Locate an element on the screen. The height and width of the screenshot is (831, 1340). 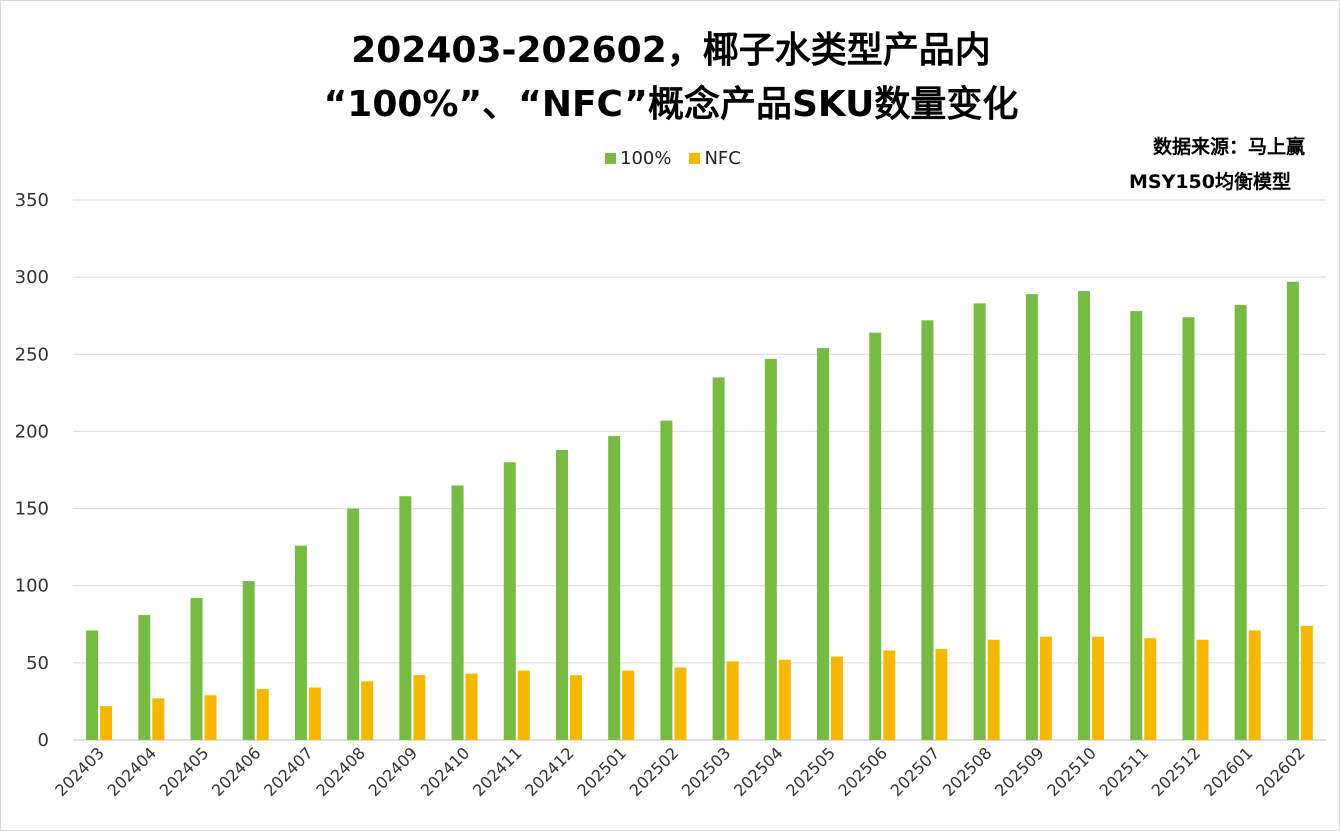
x-tick-label: 202411 is located at coordinates (497, 771).